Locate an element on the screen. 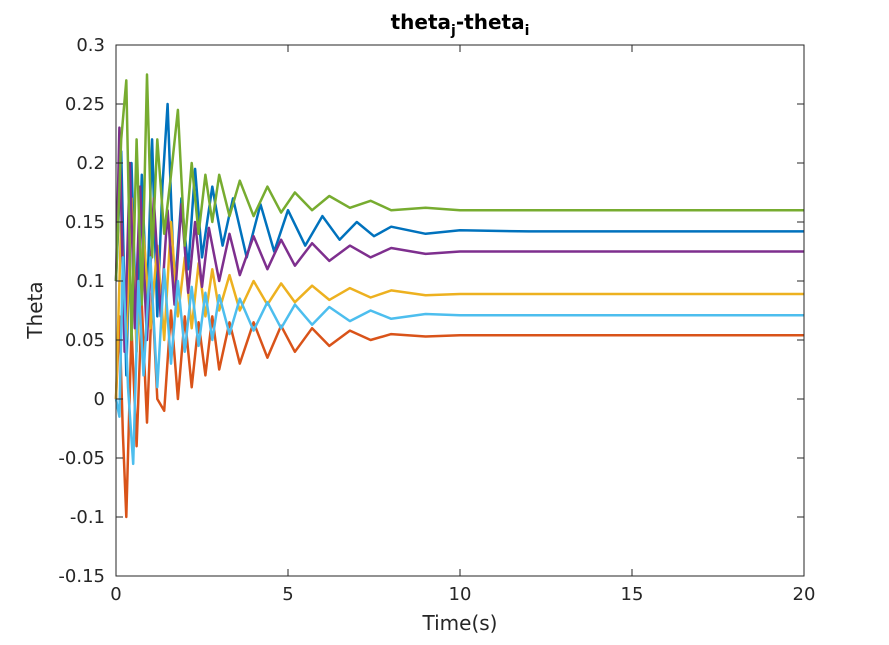 This screenshot has width=889, height=645. chart-title-sub-i: i is located at coordinates (527, 31).